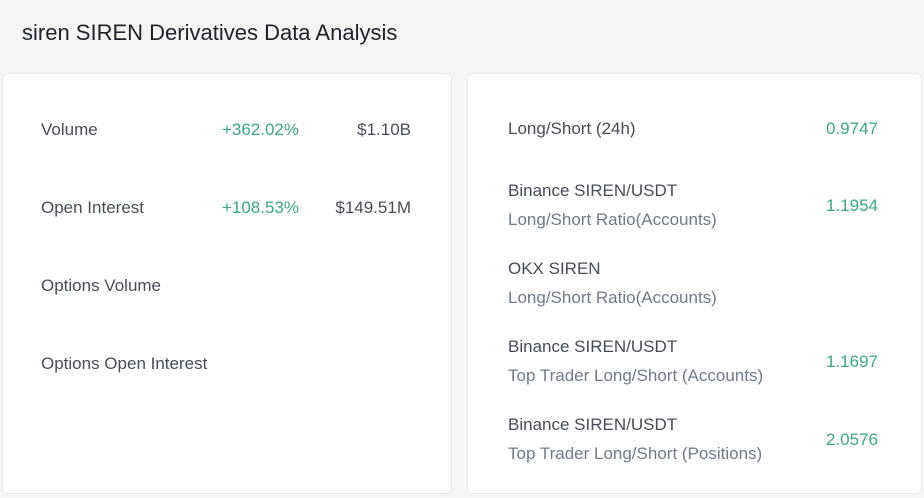 The width and height of the screenshot is (924, 498). What do you see at coordinates (226, 364) in the screenshot?
I see `stat-row-options-open-interest: Options Open Interest` at bounding box center [226, 364].